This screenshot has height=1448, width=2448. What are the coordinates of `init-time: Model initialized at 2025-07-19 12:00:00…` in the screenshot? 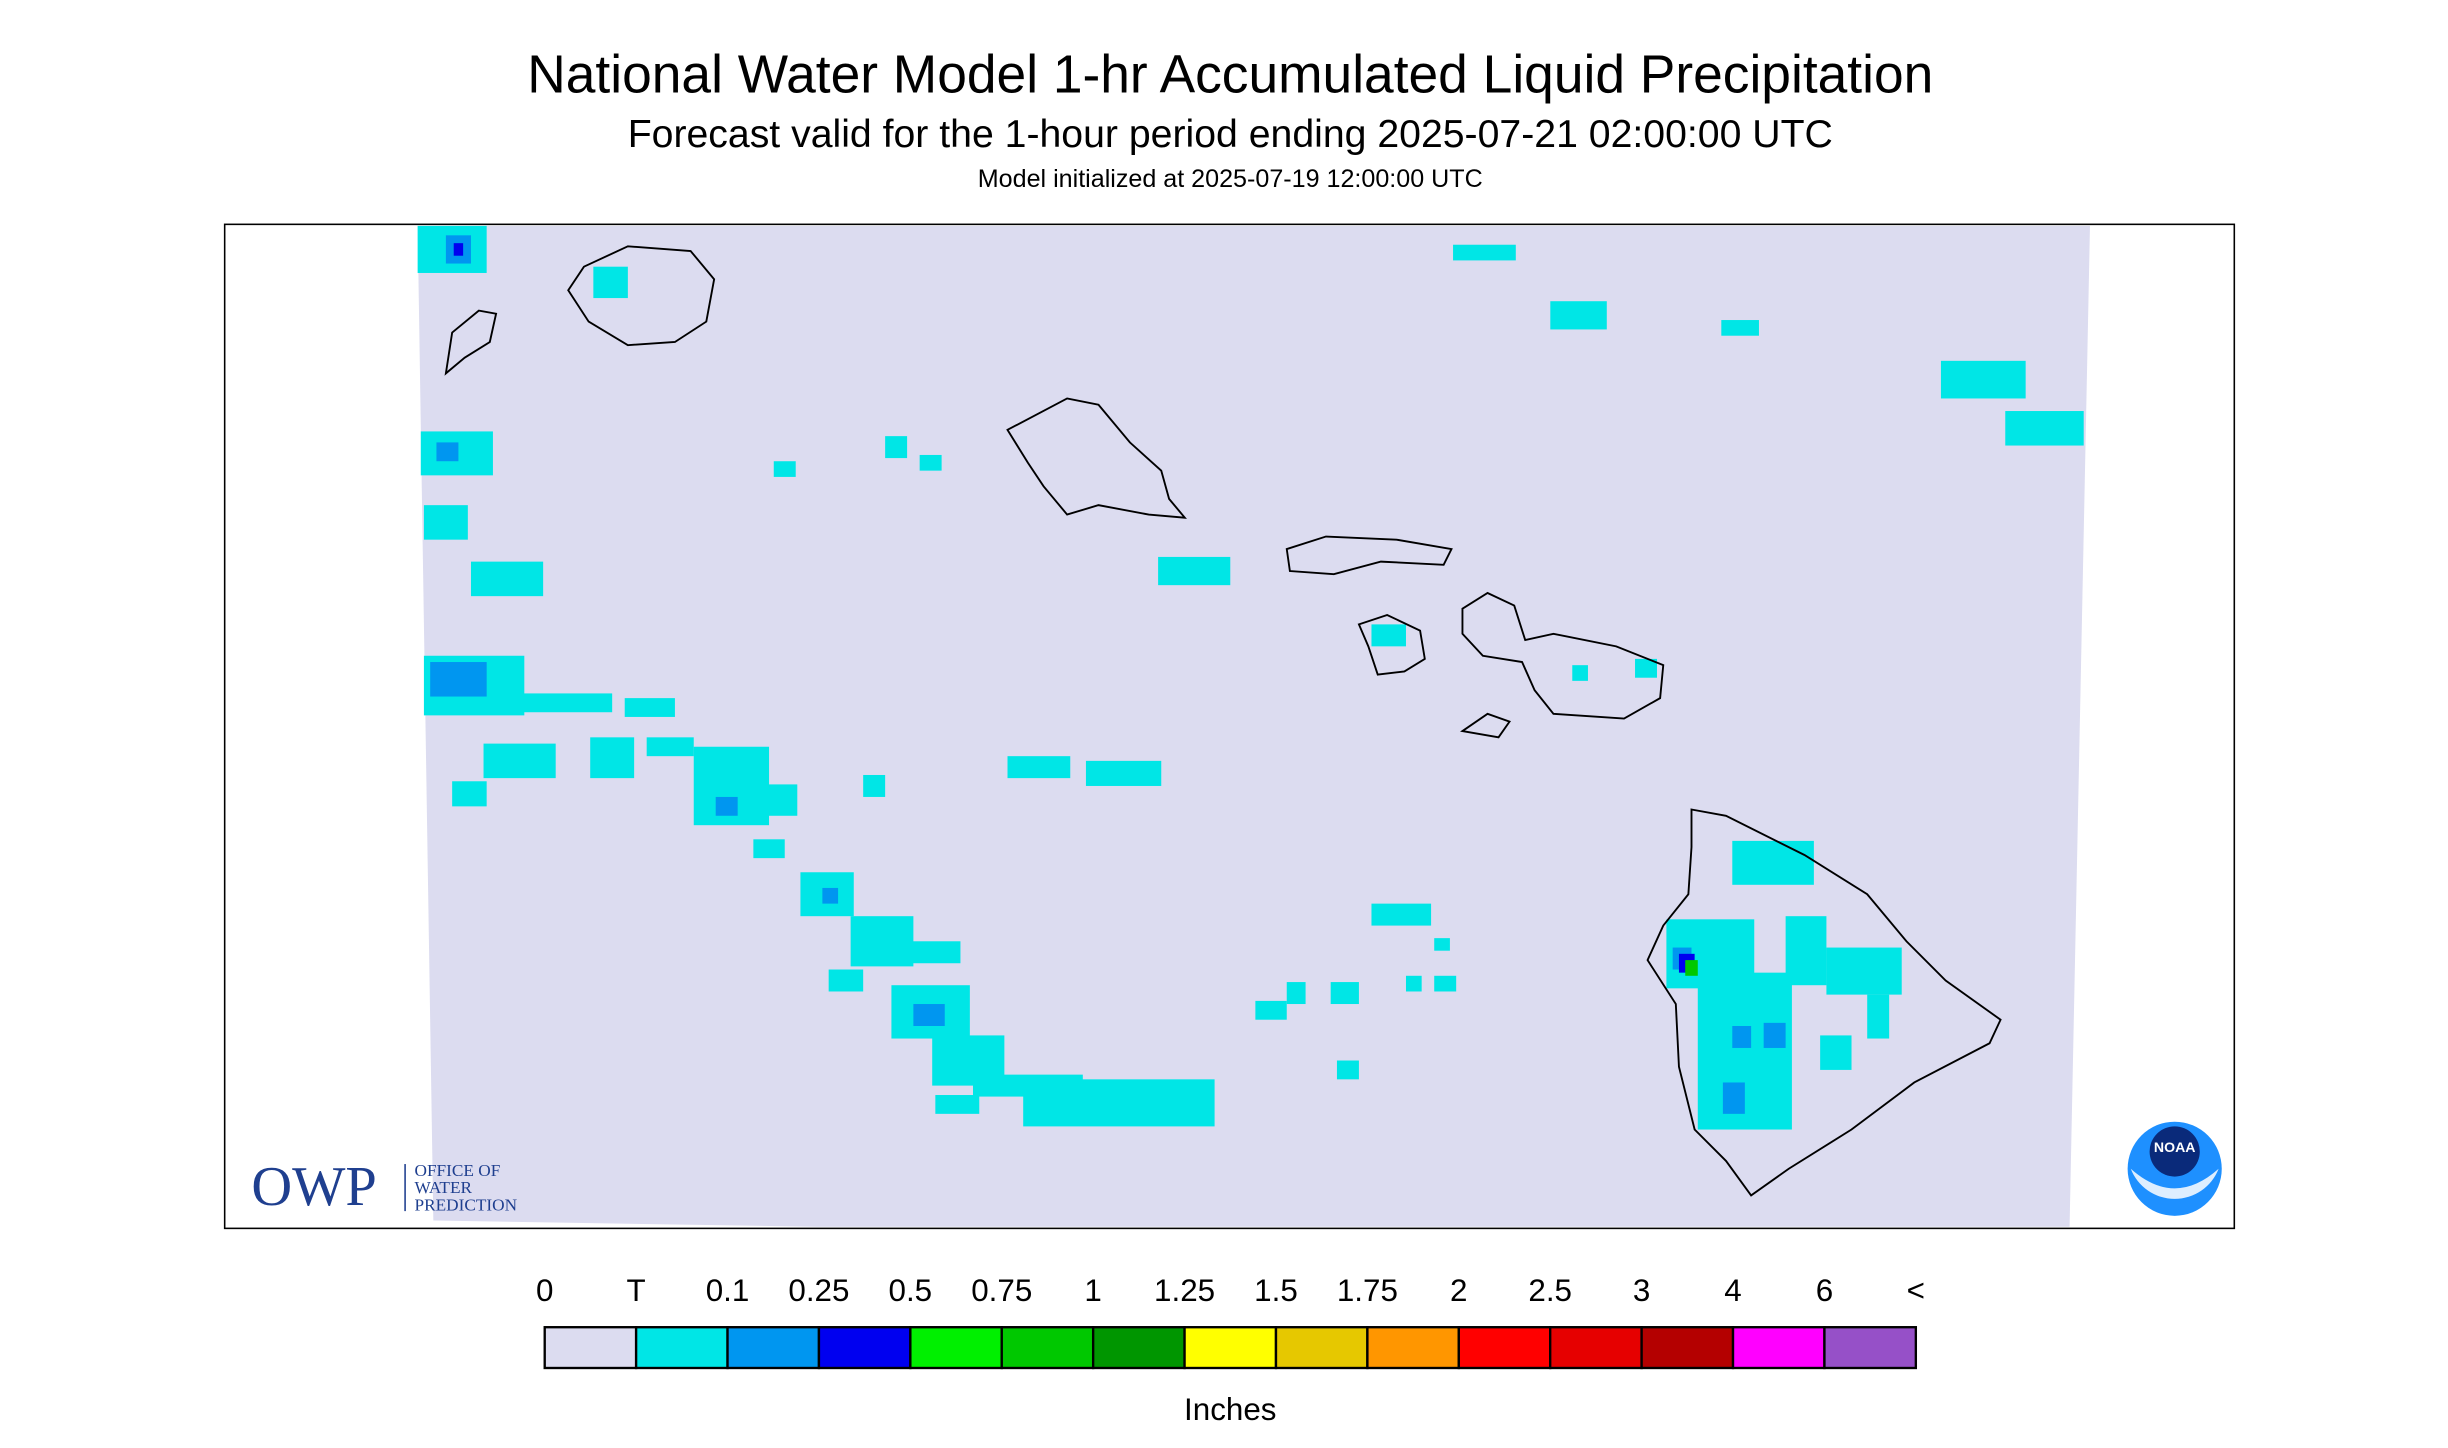 It's located at (1230, 179).